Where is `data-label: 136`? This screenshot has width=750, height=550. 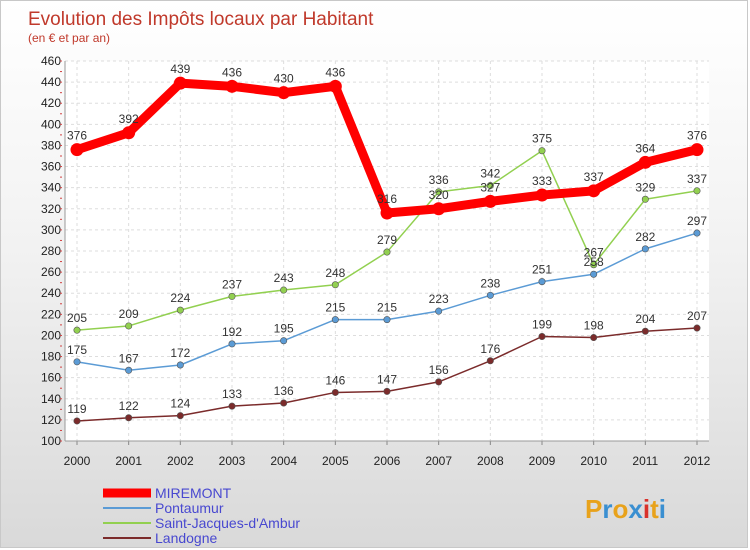
data-label: 136 is located at coordinates (284, 391).